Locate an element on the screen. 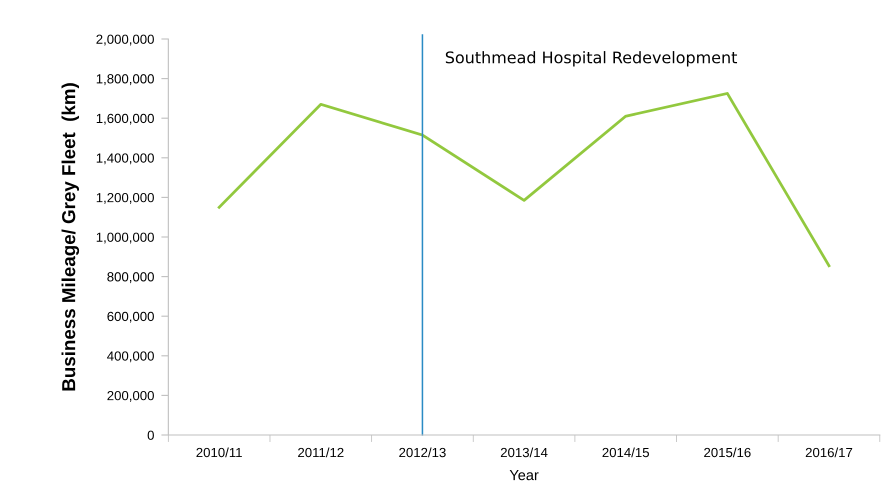  y-tick-label: 1,200,000 is located at coordinates (125, 198).